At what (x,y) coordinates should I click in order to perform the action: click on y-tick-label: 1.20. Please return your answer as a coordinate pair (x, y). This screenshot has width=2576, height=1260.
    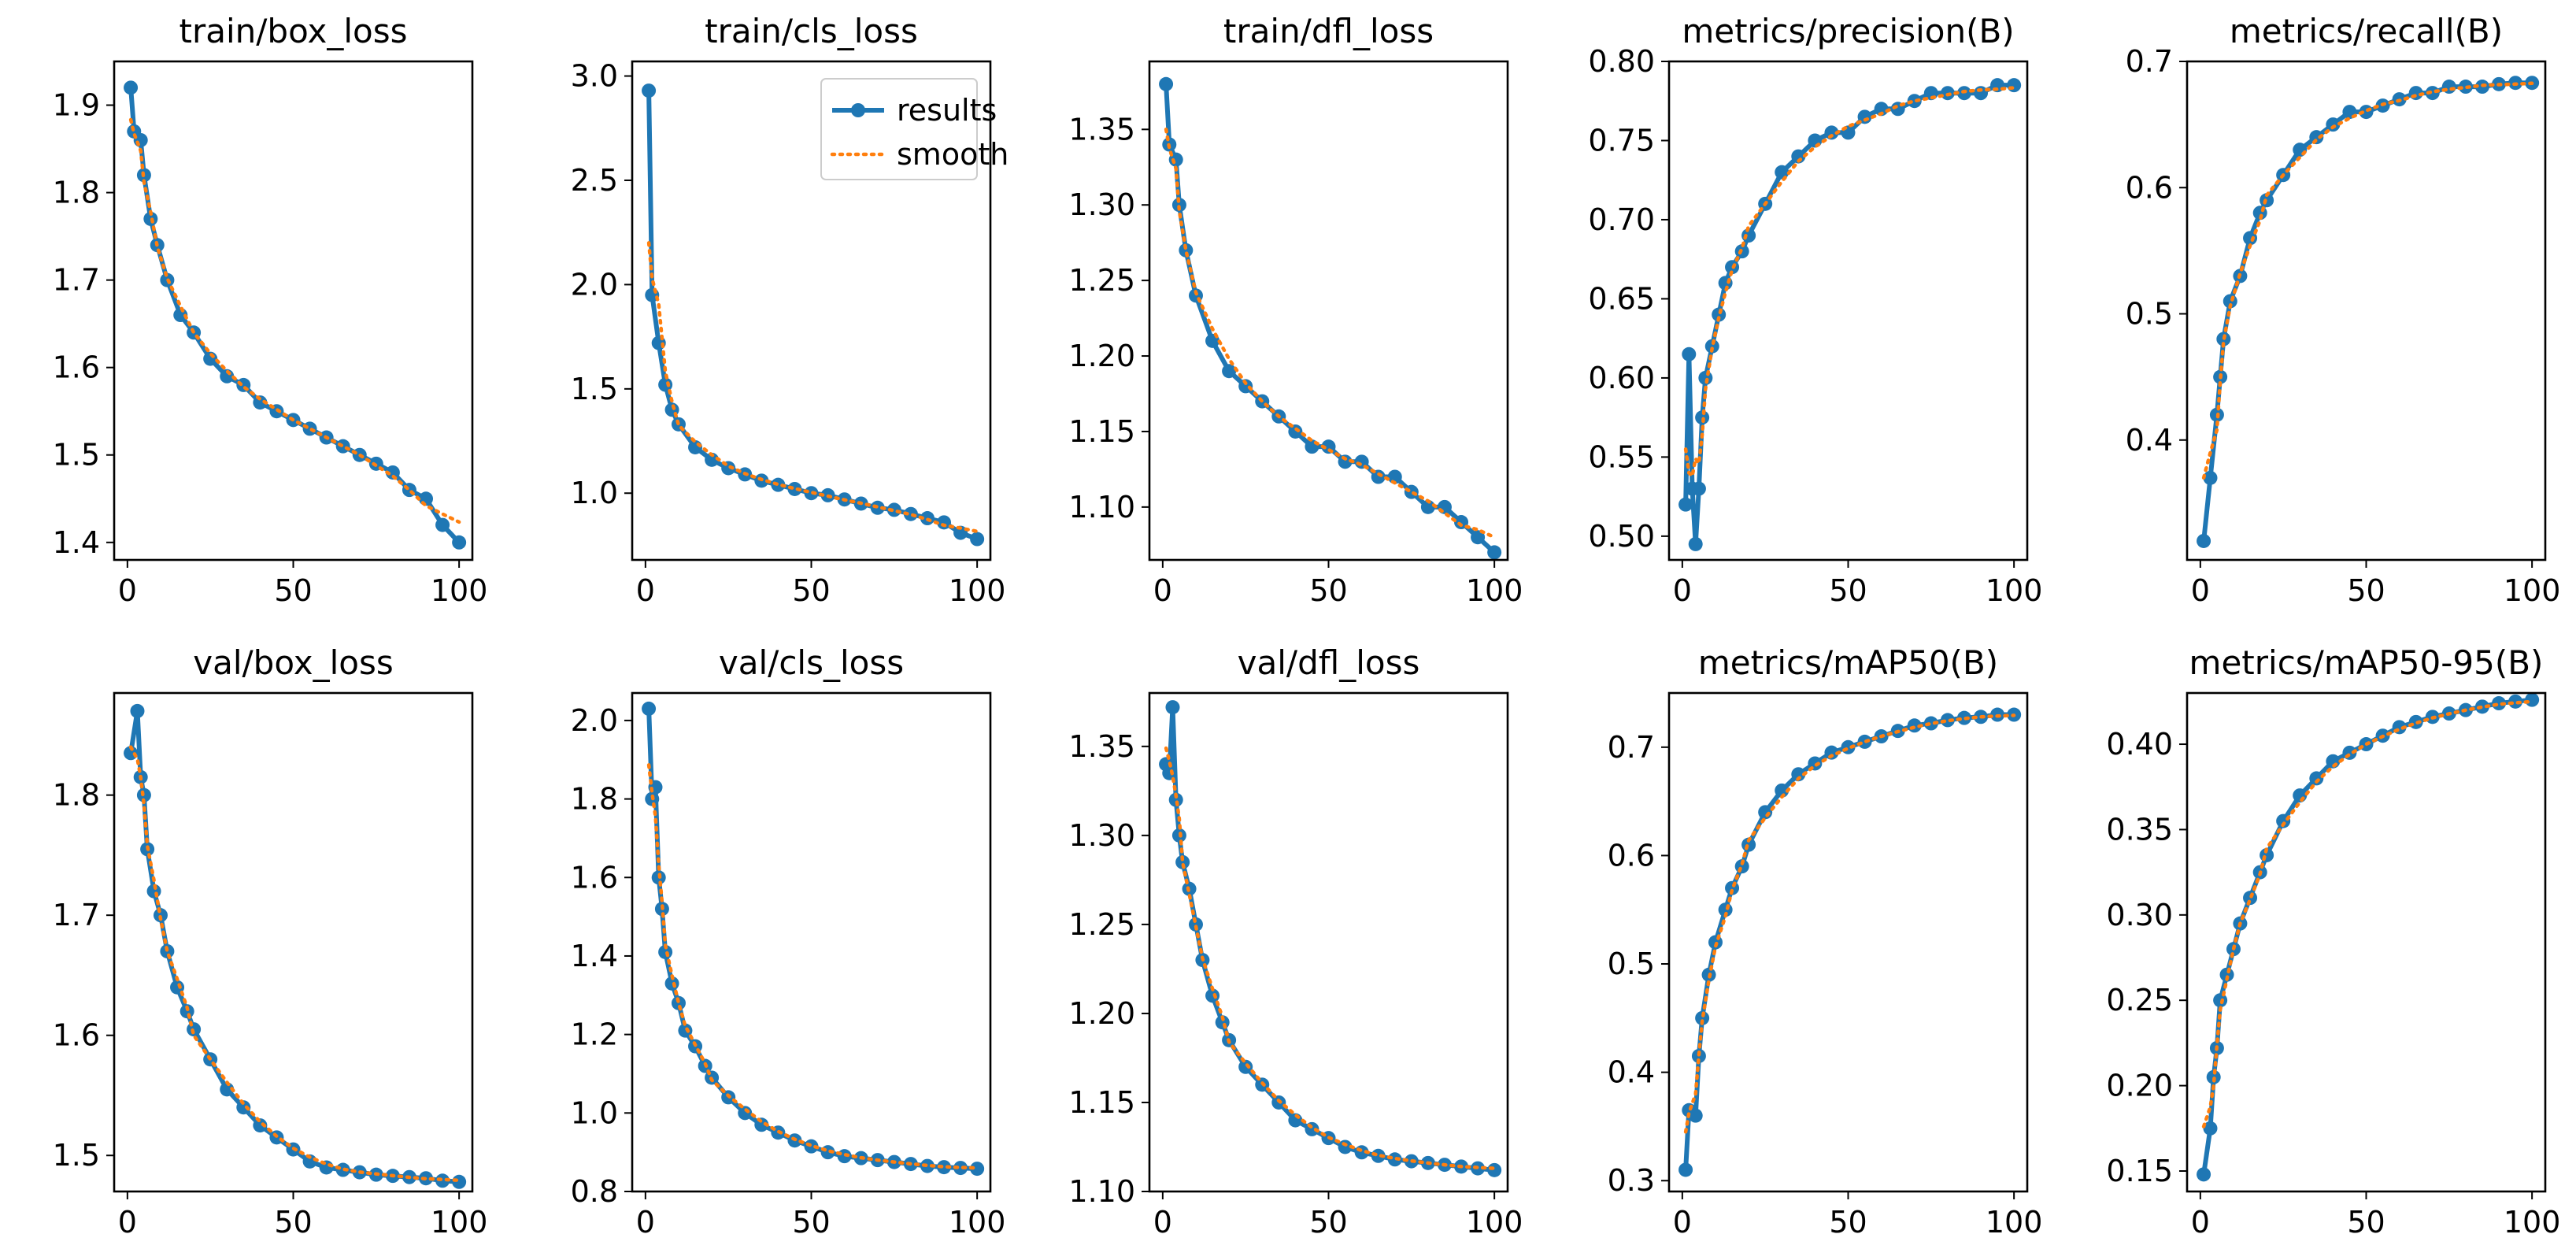
    Looking at the image, I should click on (1101, 1013).